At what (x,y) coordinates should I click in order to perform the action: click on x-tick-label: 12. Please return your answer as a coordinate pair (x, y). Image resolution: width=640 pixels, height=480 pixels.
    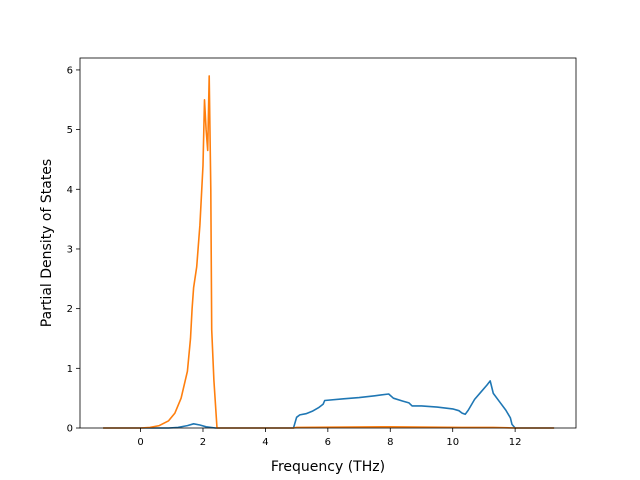
    Looking at the image, I should click on (515, 442).